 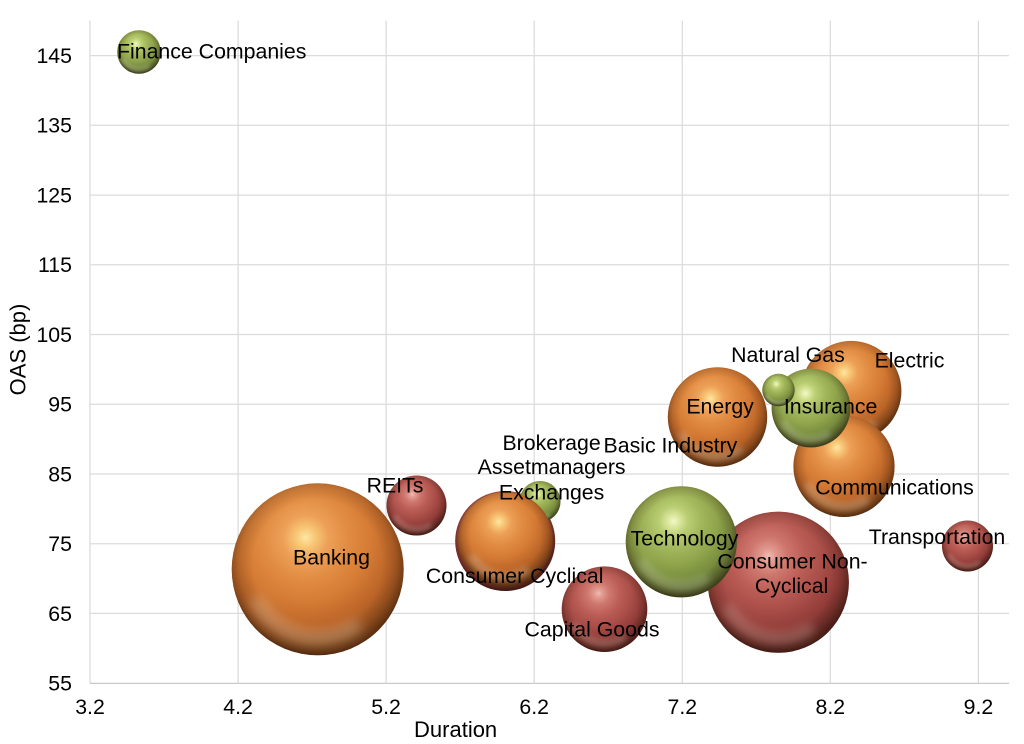 What do you see at coordinates (211, 52) in the screenshot?
I see `svg-text: Finance Companies` at bounding box center [211, 52].